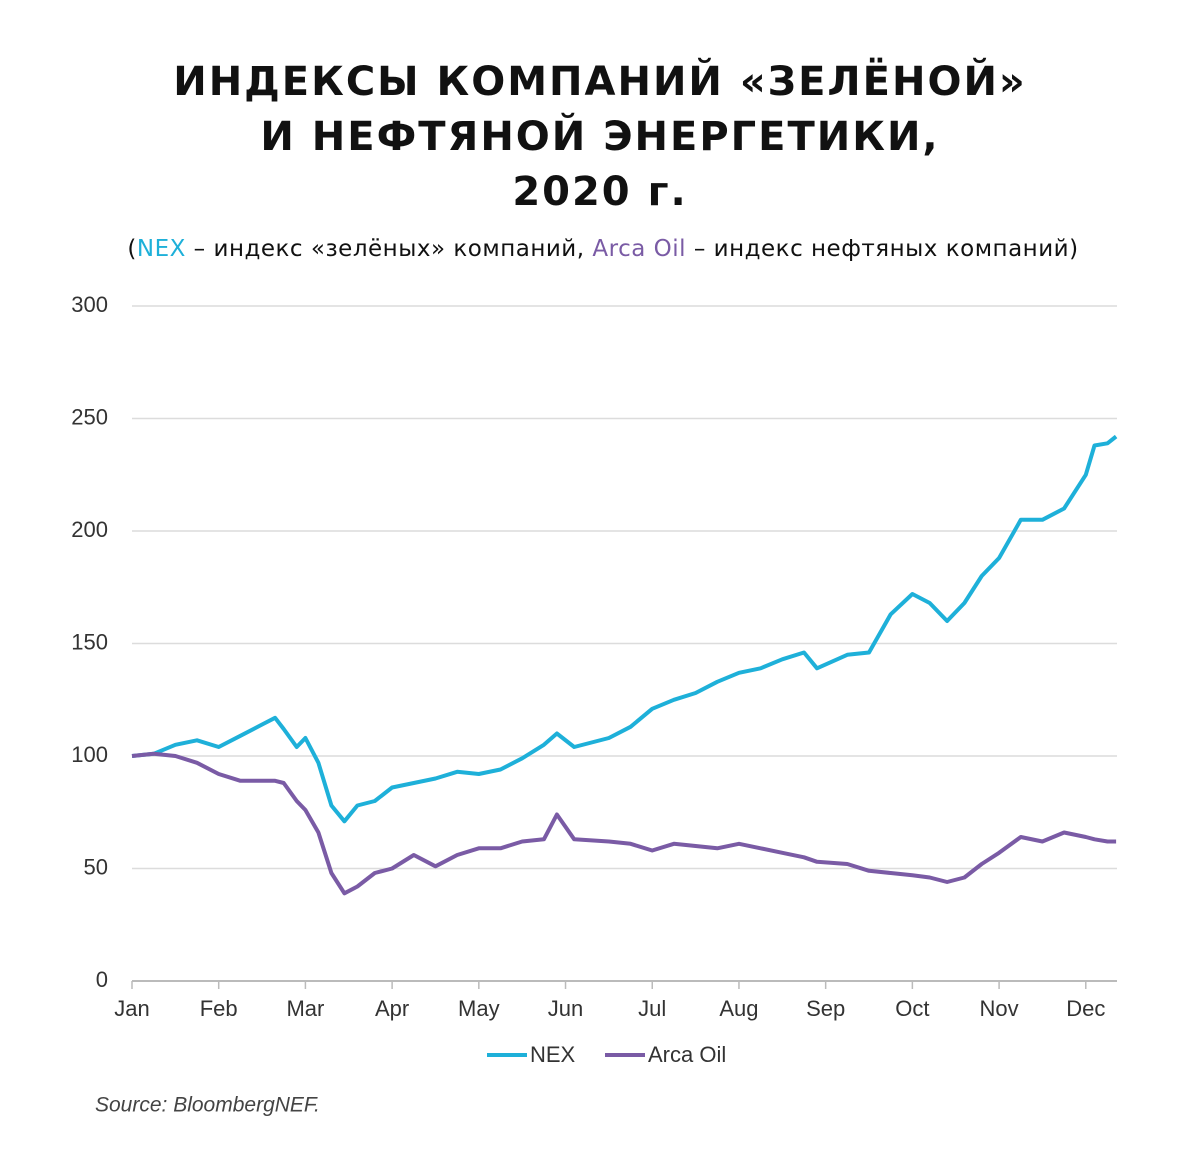 The image size is (1200, 1158). What do you see at coordinates (305, 1008) in the screenshot?
I see `x-tick-label: Mar` at bounding box center [305, 1008].